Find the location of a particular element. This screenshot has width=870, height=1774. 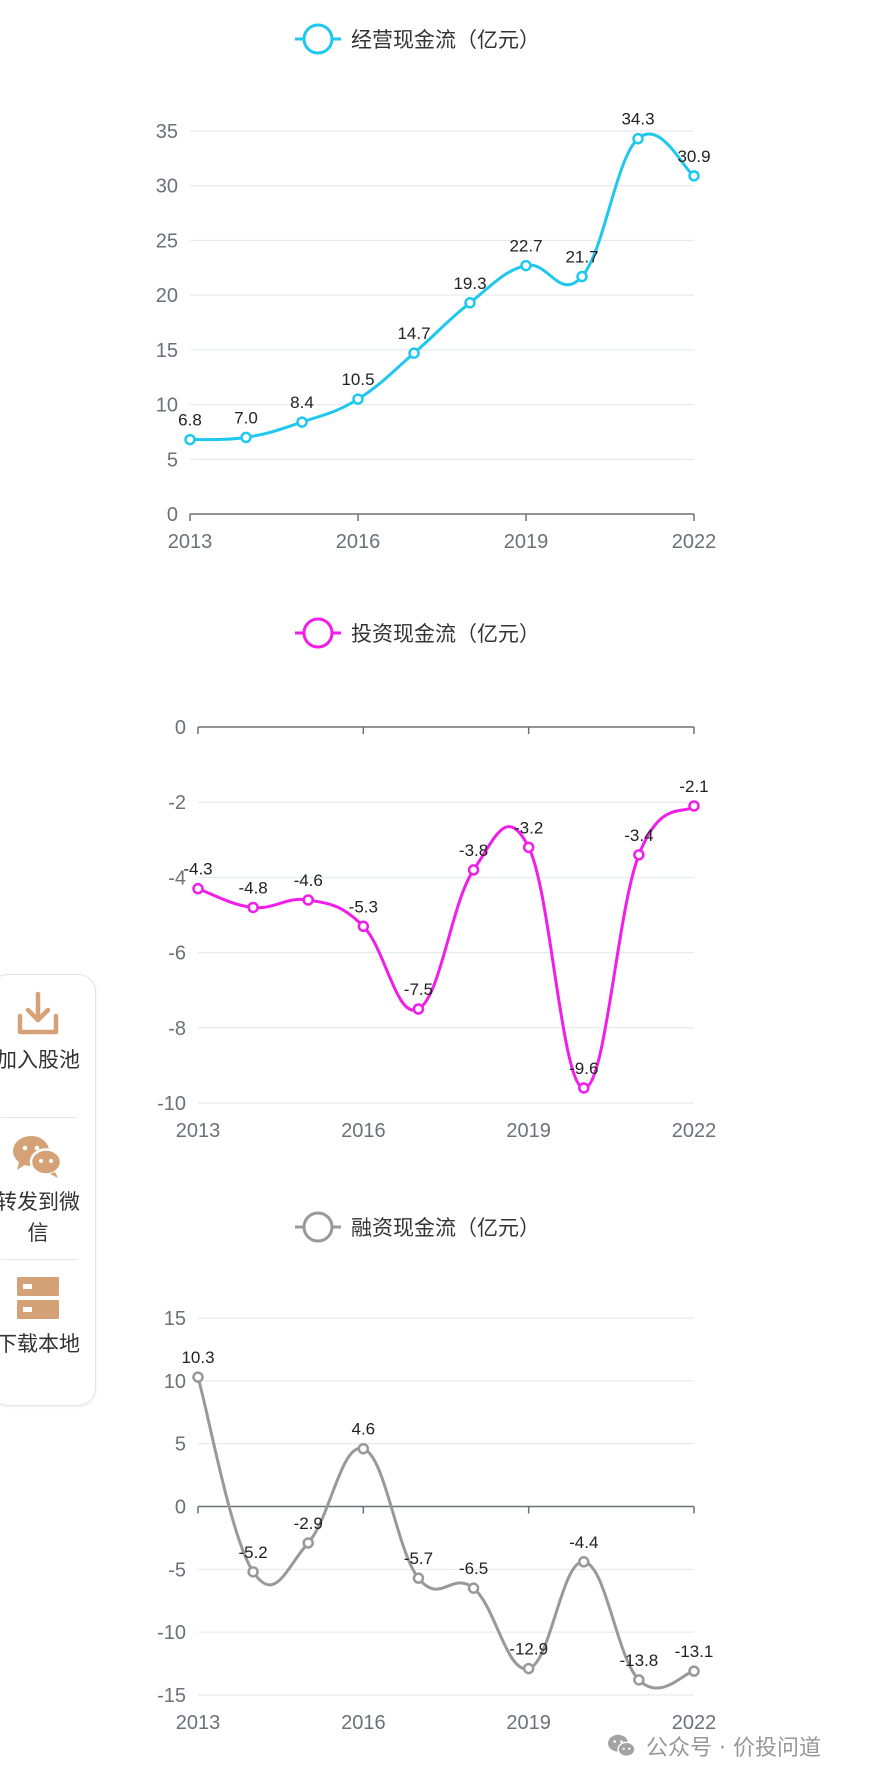

add-to-watchlist-label: 加入股池 is located at coordinates (40, 1060).